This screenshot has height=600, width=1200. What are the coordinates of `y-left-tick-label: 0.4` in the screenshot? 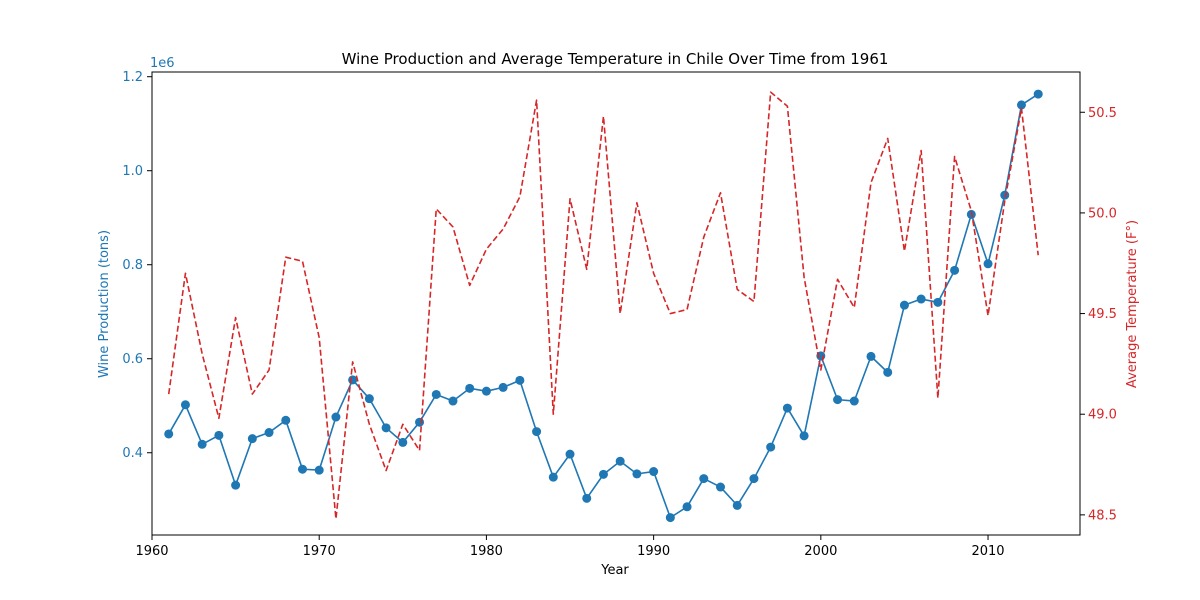 It's located at (132, 453).